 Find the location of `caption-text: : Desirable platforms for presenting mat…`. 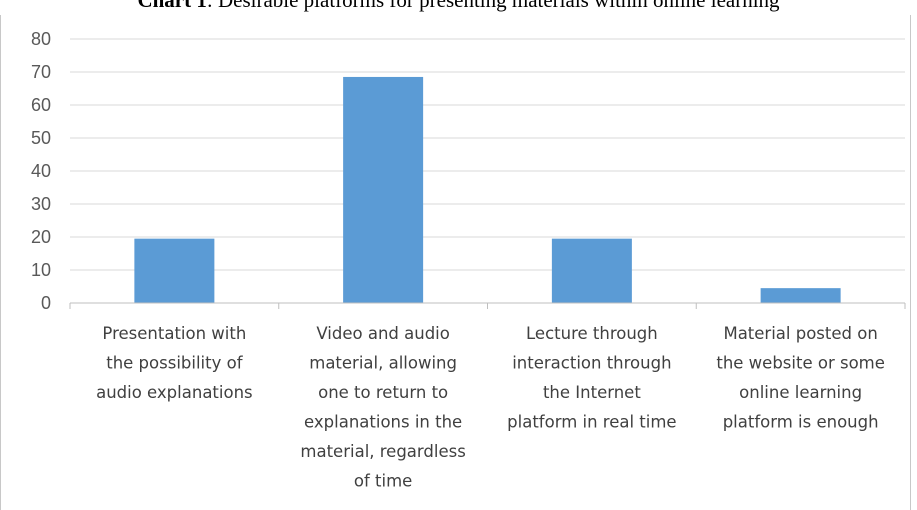

caption-text: : Desirable platforms for presenting mat… is located at coordinates (493, 6).